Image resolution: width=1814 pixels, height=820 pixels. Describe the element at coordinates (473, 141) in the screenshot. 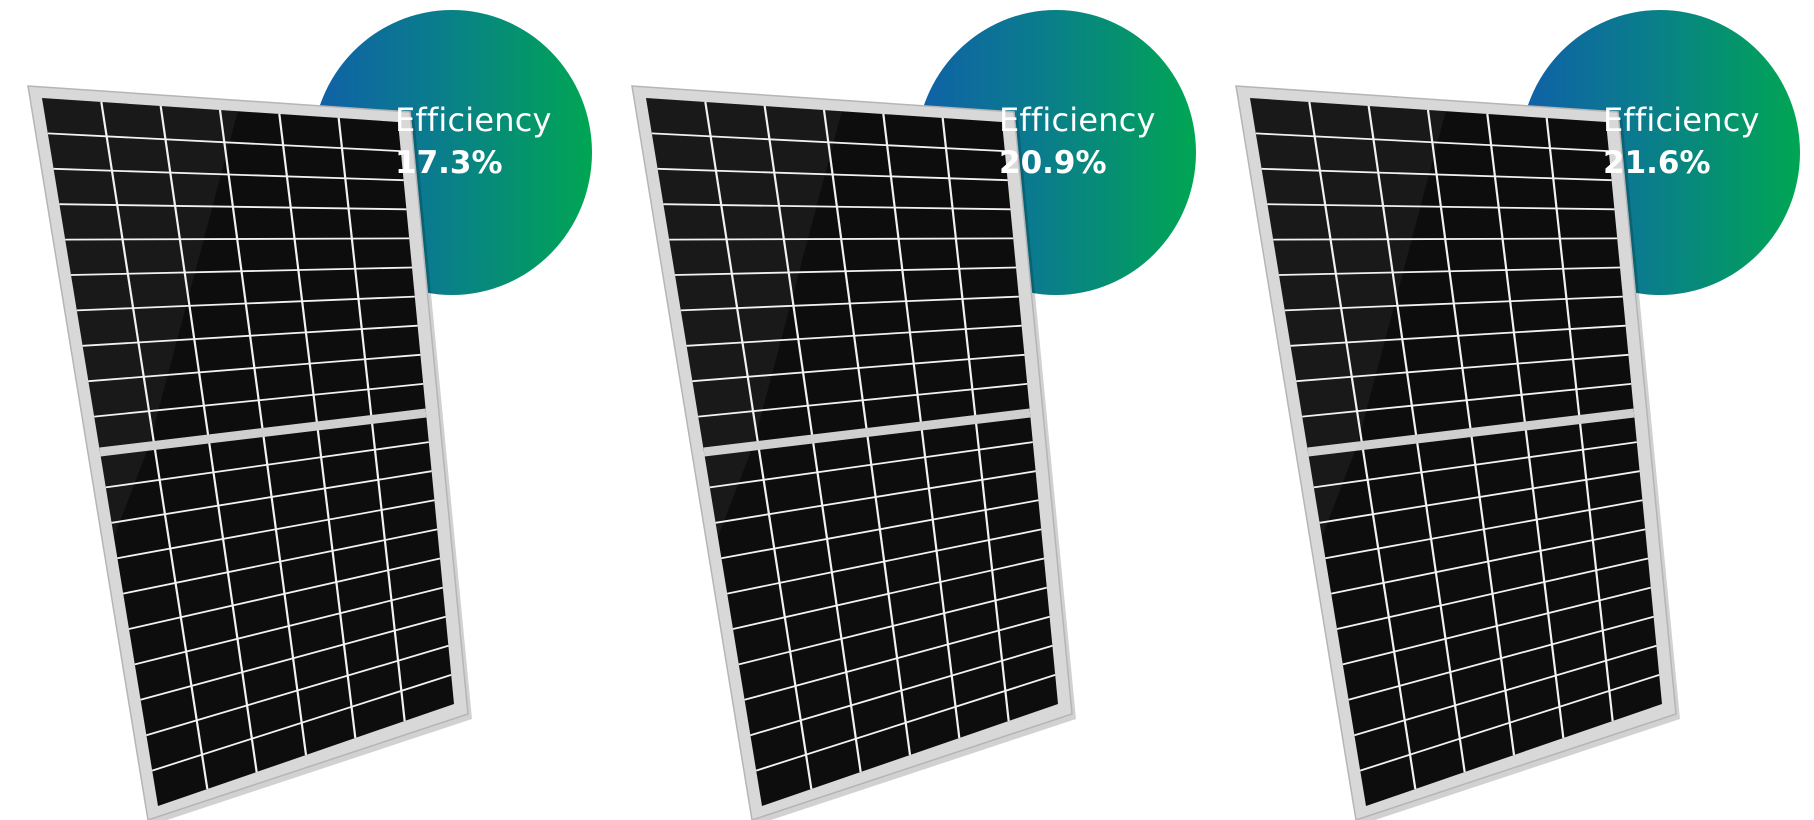

I see `efficiency-badge-text: Efficiency 17.3%` at that location.